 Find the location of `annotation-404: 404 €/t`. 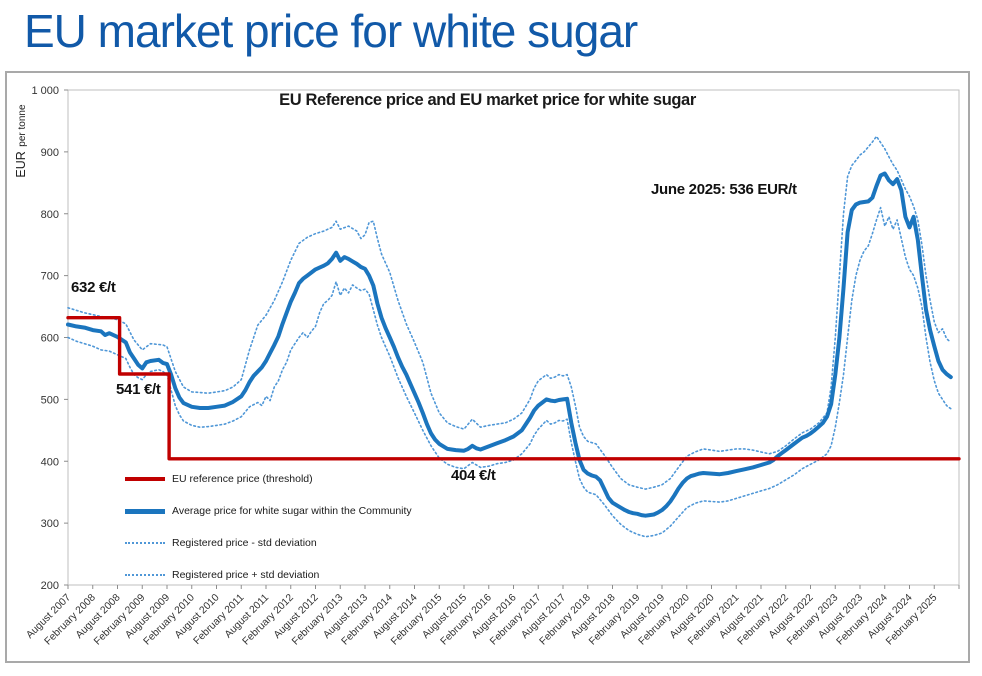

annotation-404: 404 €/t is located at coordinates (473, 475).